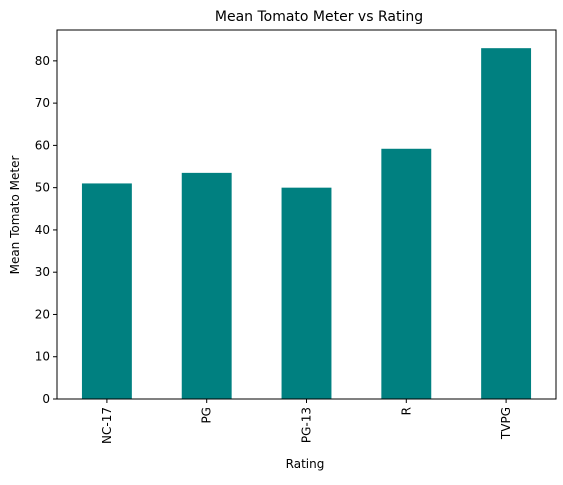  I want to click on y-tick-label: 80, so click(42, 61).